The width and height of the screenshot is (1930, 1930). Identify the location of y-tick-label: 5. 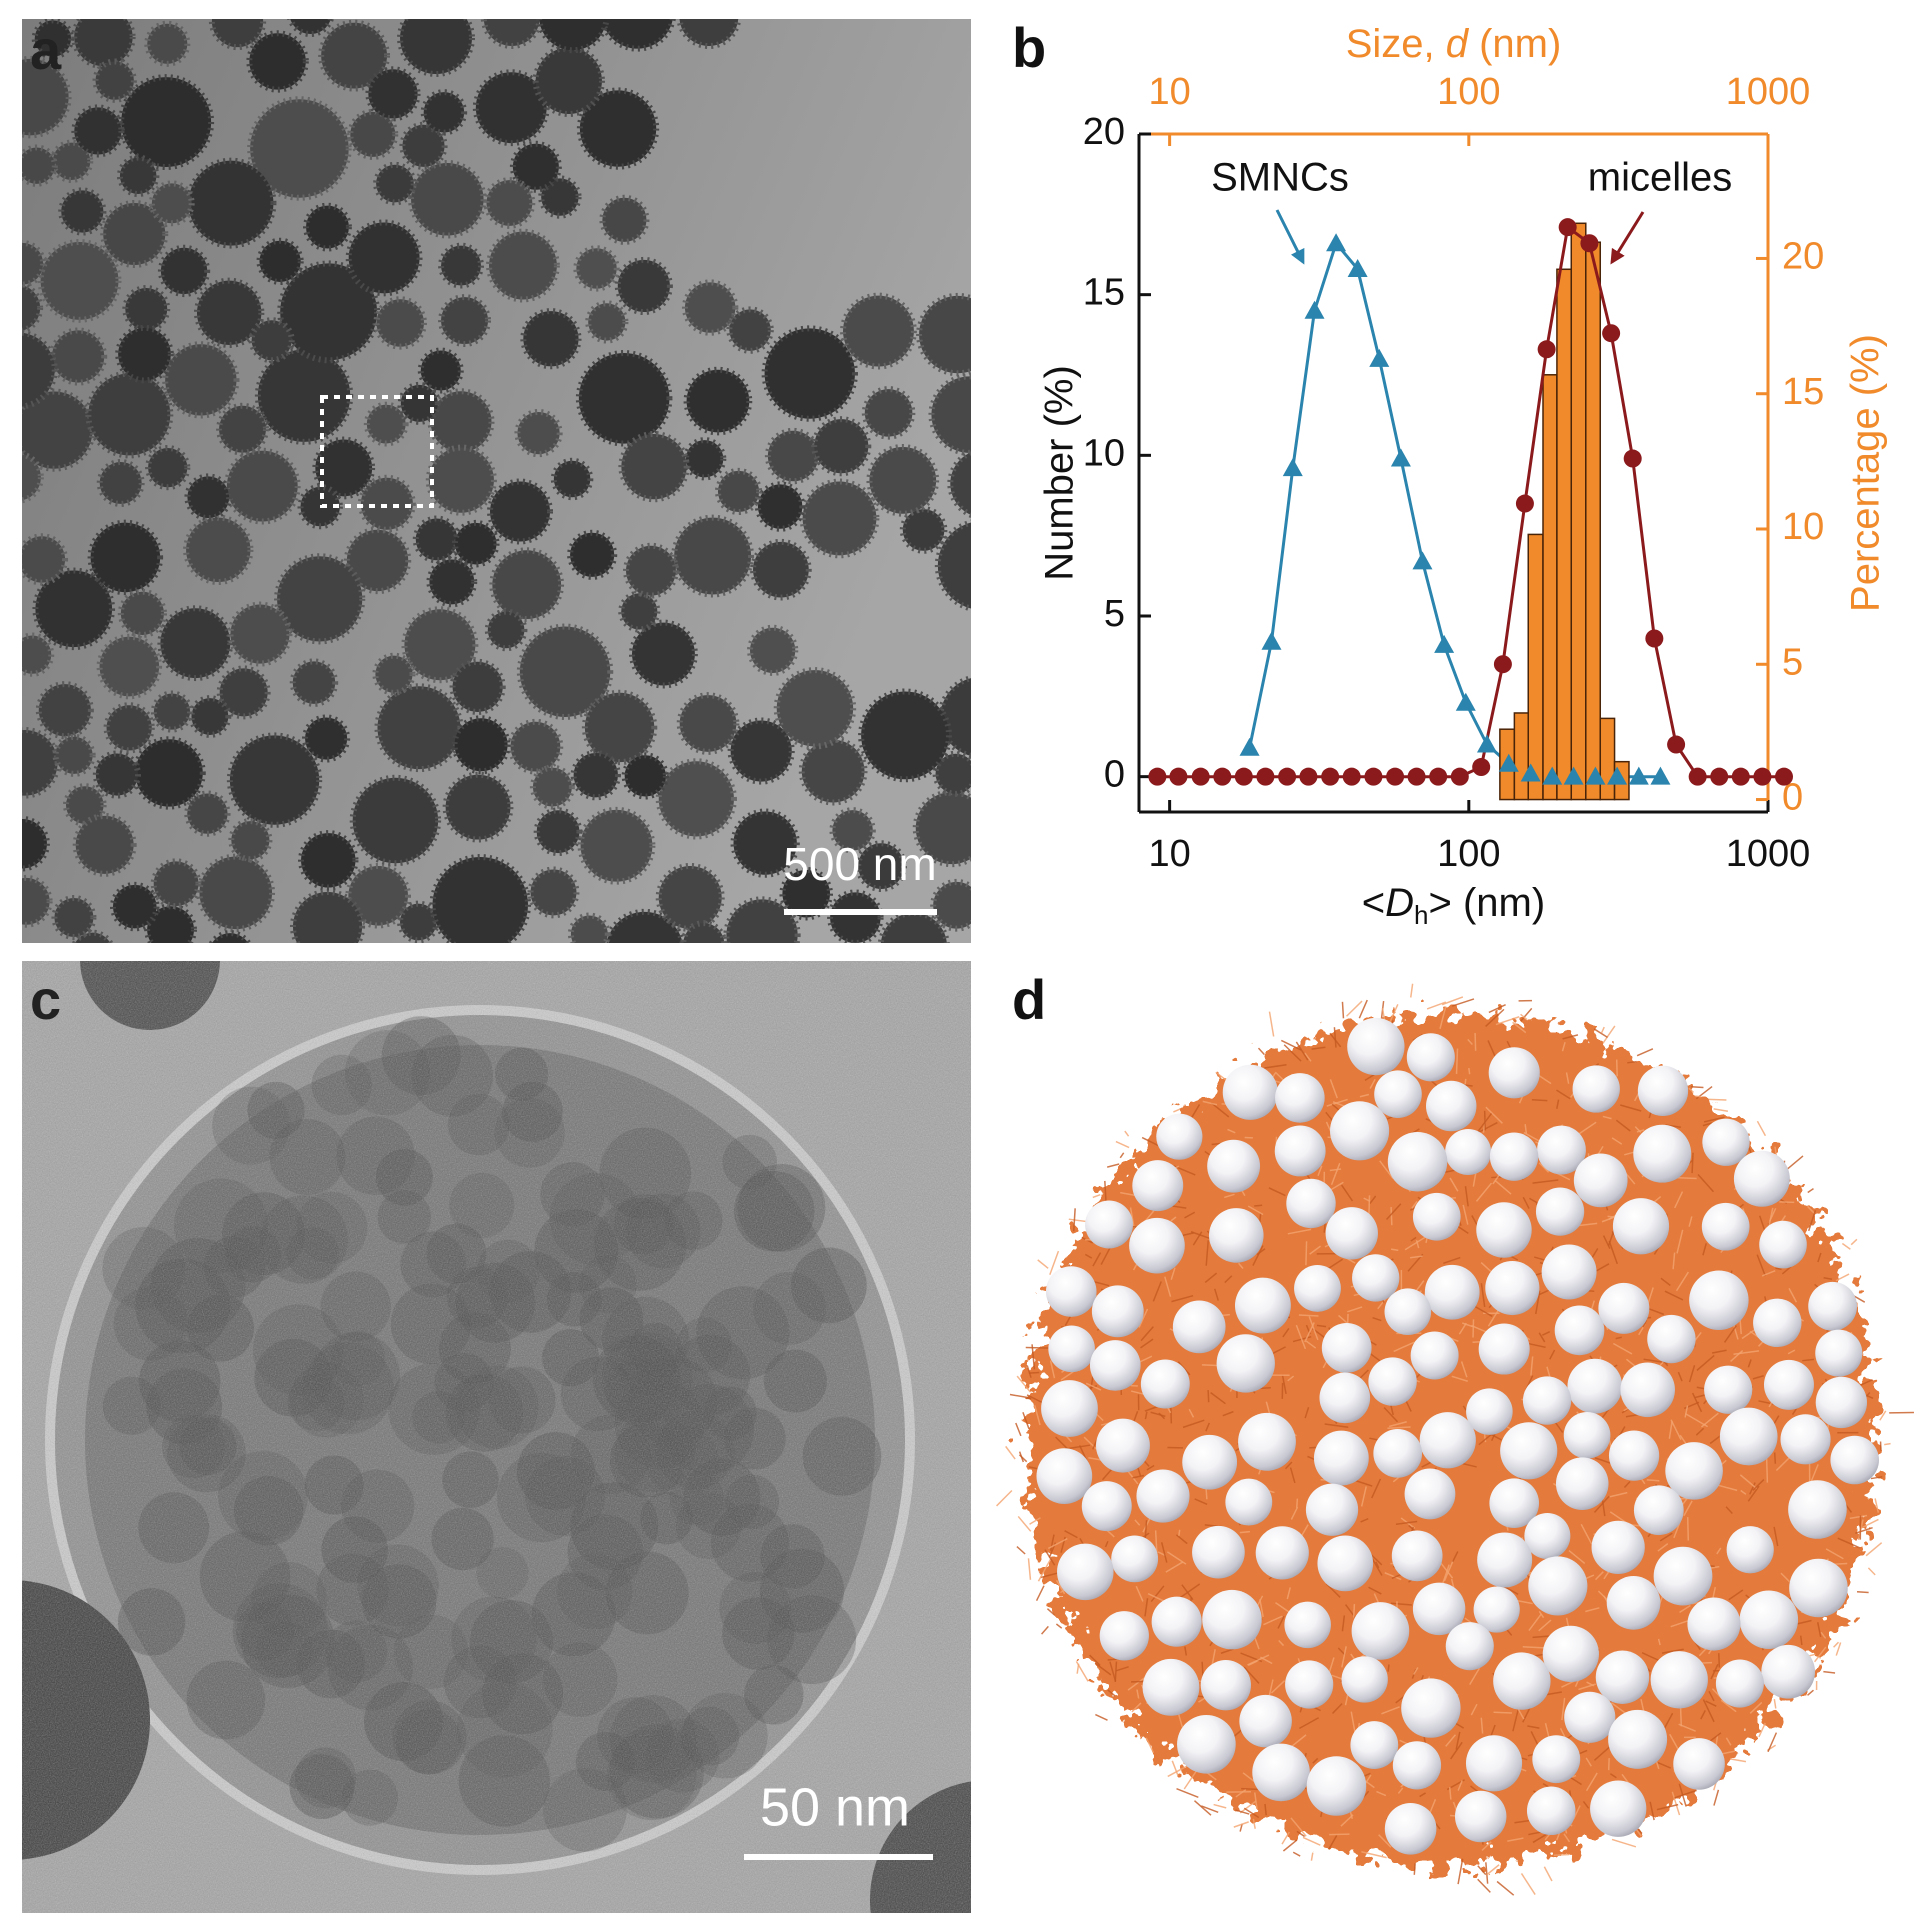
(1114, 614).